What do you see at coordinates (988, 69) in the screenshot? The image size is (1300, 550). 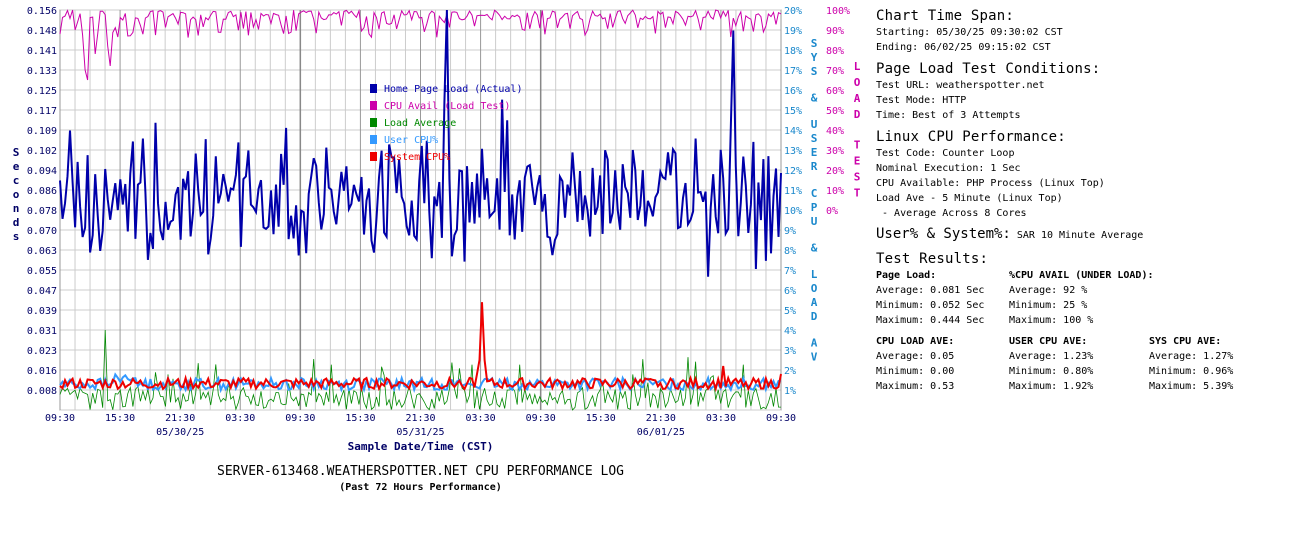 I see `conditions-title: Page Load Test Conditions:` at bounding box center [988, 69].